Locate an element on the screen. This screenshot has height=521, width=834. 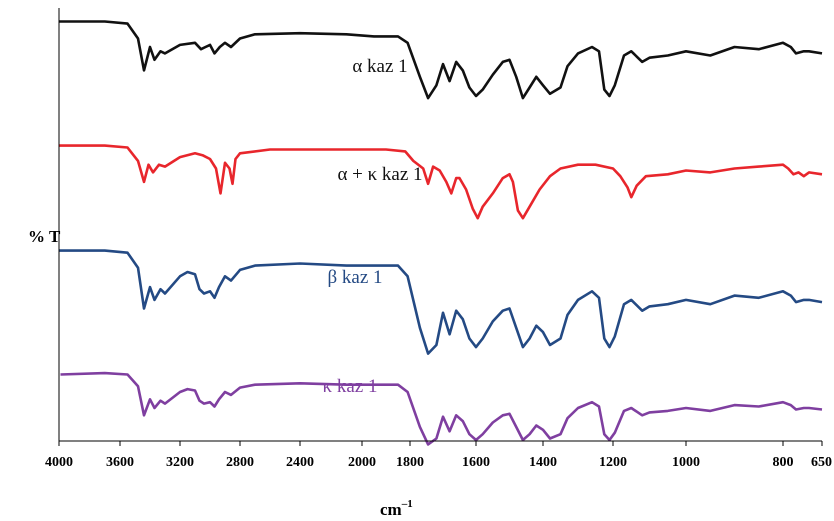
x-axis-label: cm–1 is located at coordinates (396, 508).